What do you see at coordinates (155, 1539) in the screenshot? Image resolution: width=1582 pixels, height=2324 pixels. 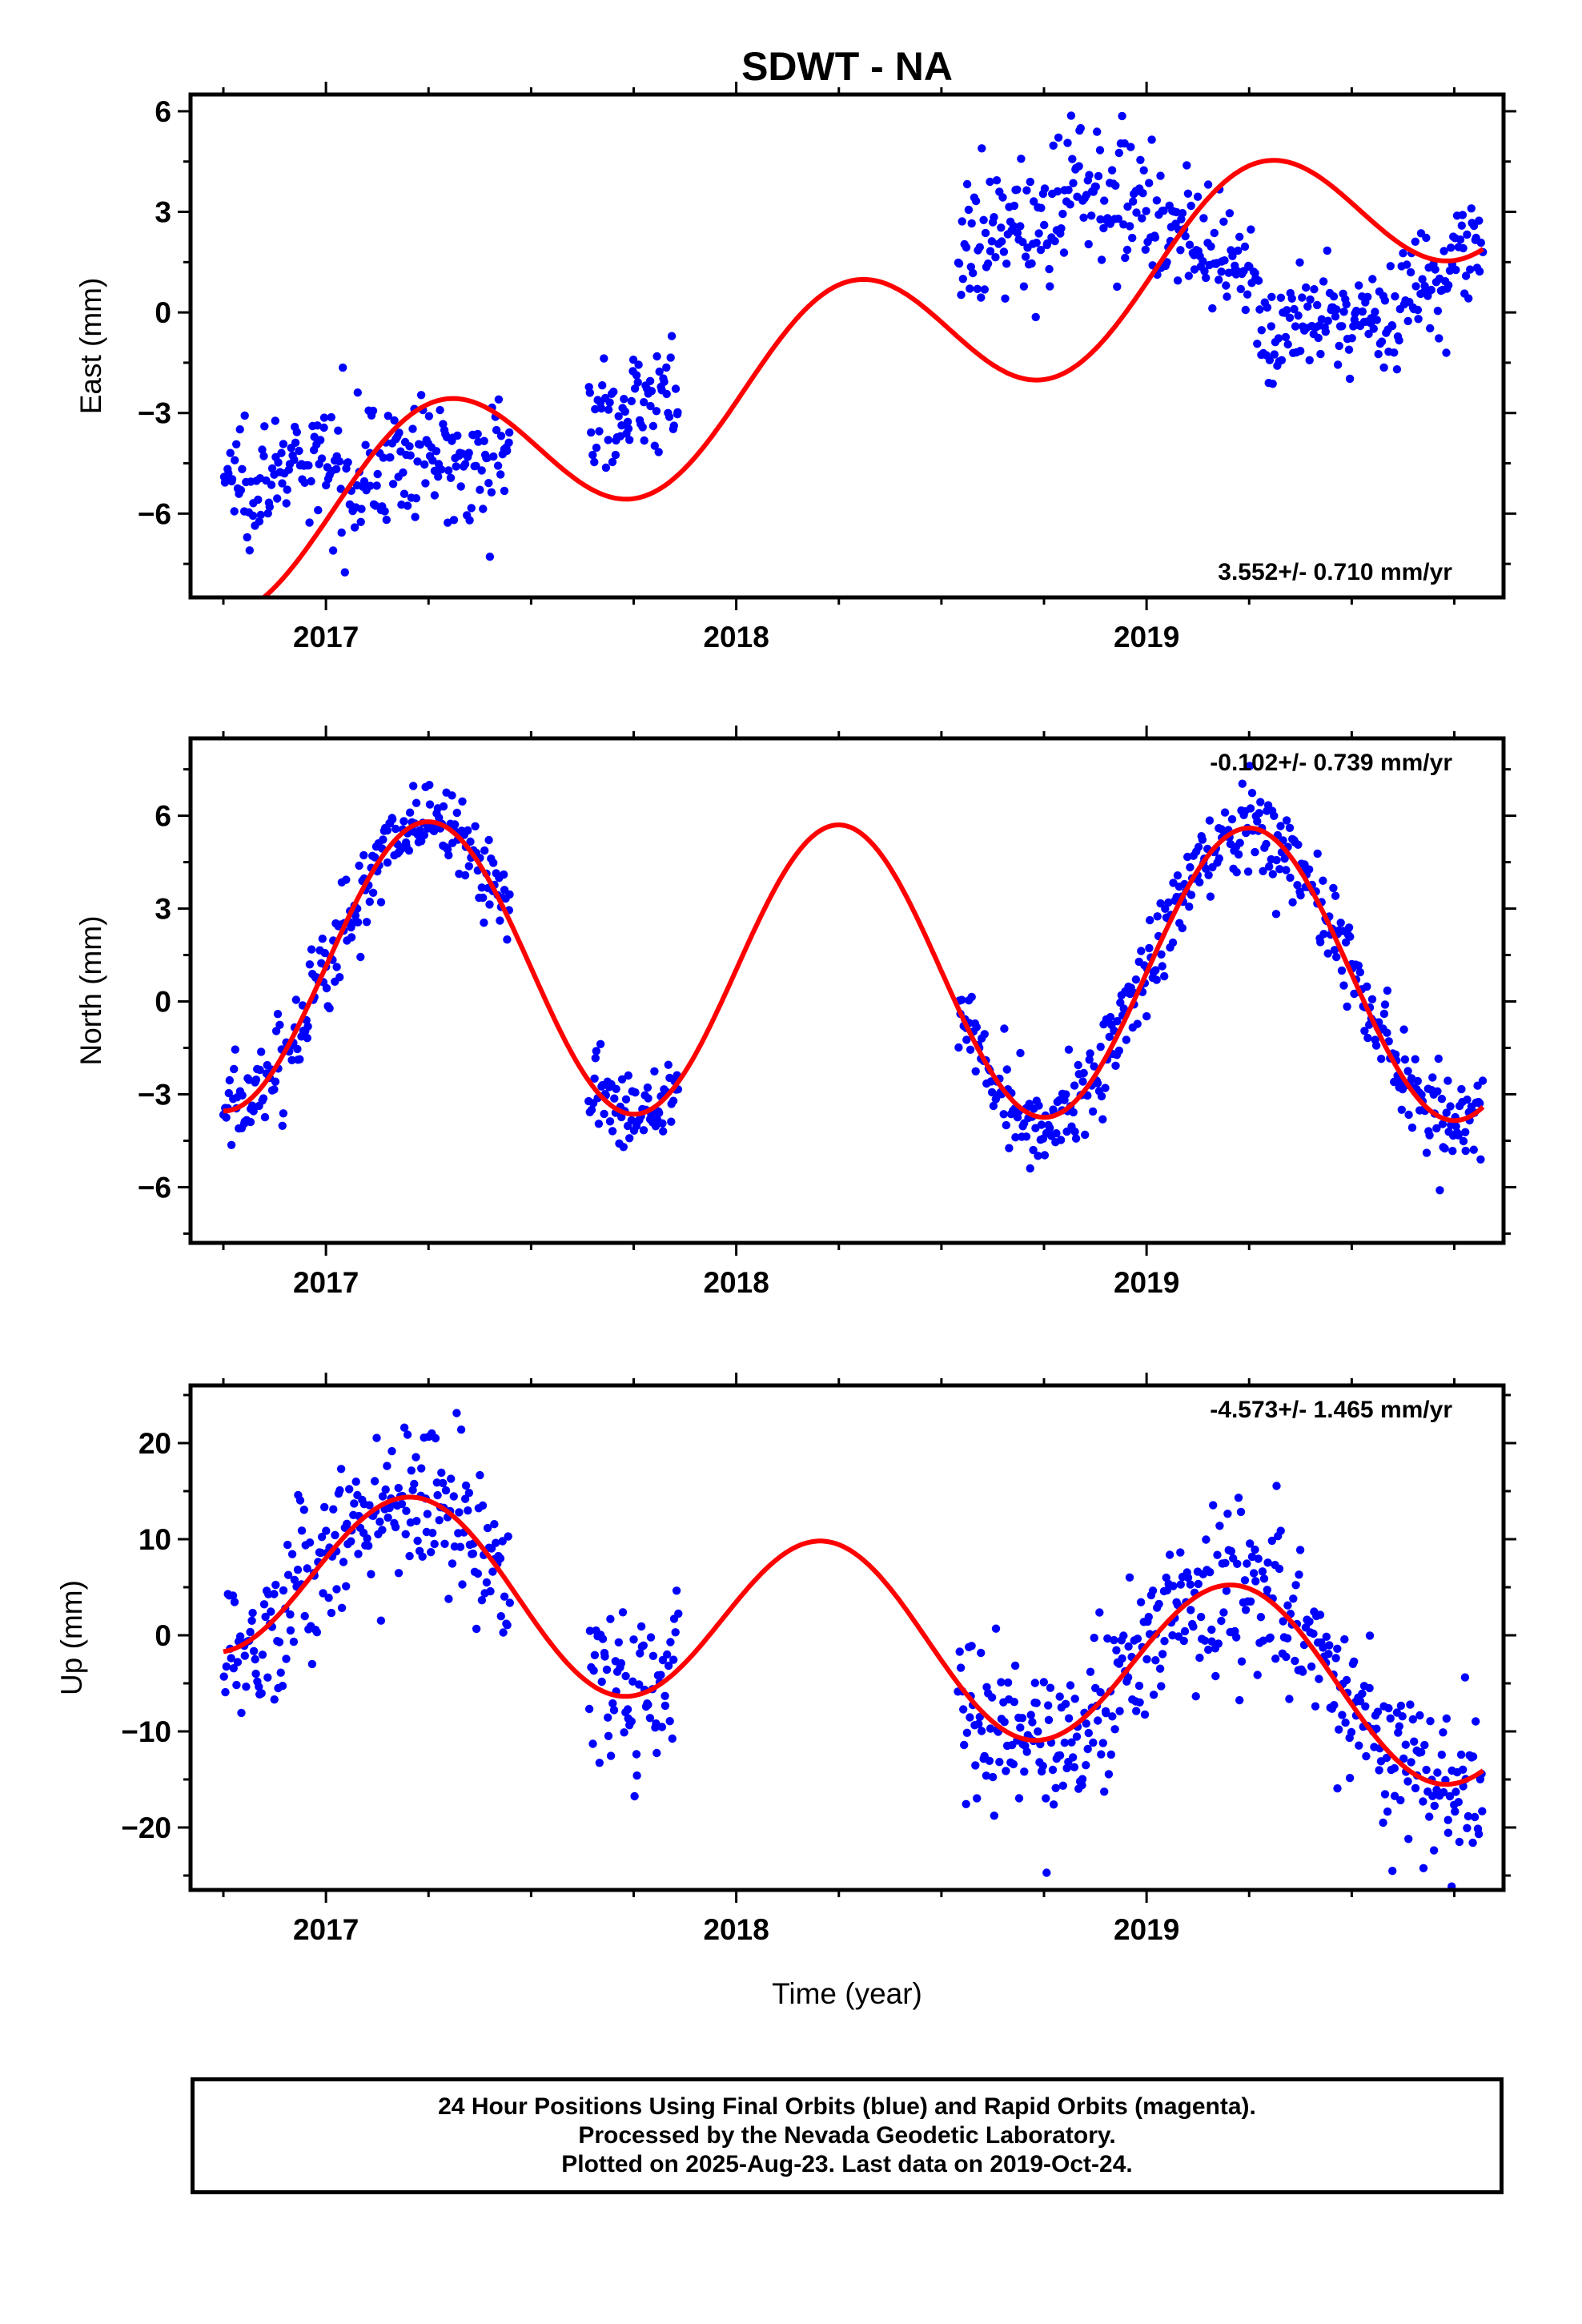 I see `y-tick-label: 10` at bounding box center [155, 1539].